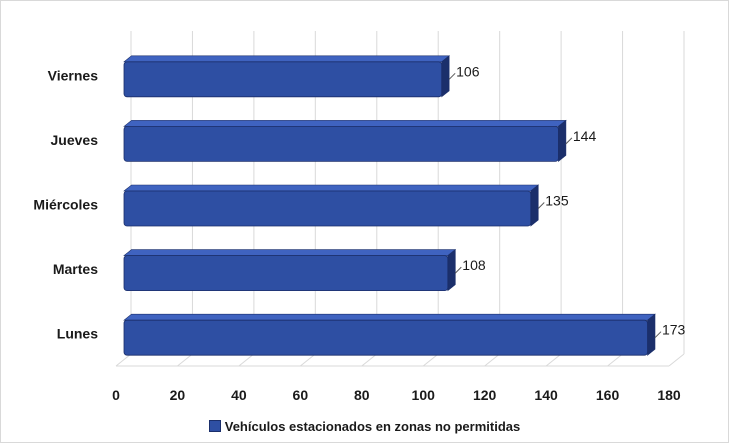 This screenshot has height=444, width=729. What do you see at coordinates (73, 75) in the screenshot?
I see `category-label: Viernes` at bounding box center [73, 75].